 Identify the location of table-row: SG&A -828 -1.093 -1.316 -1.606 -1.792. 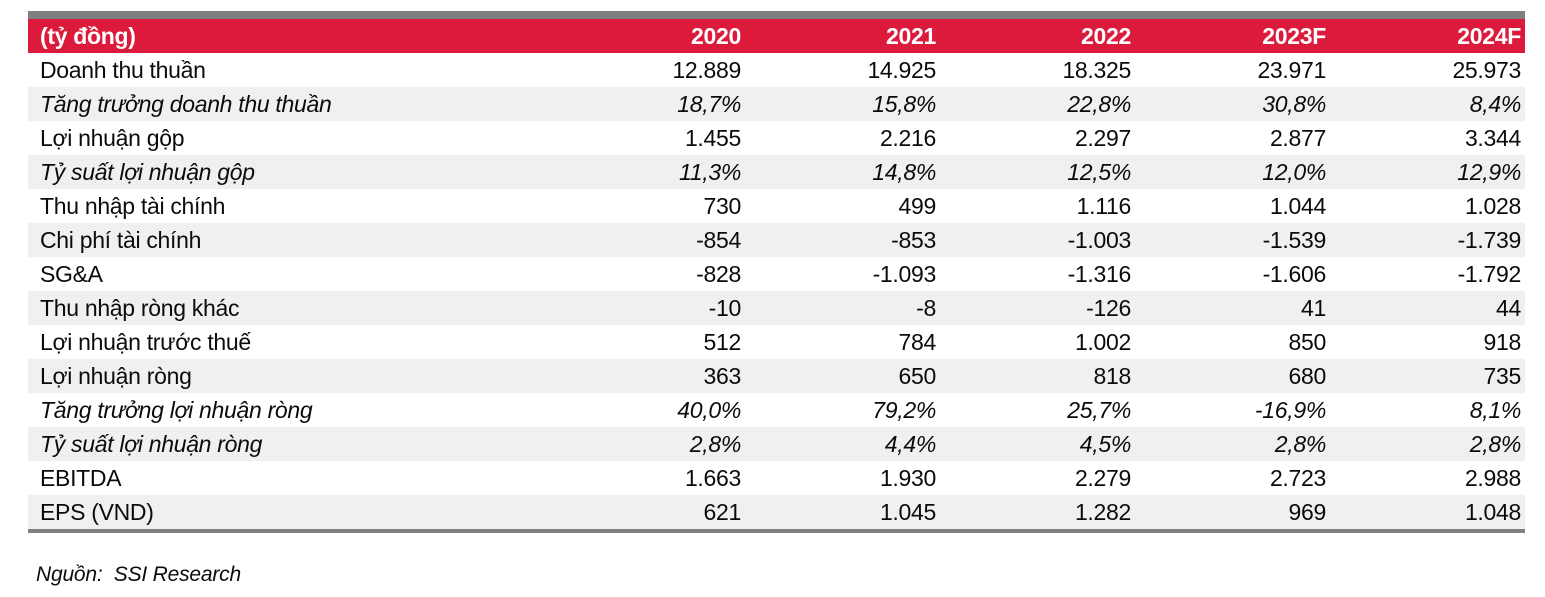
(776, 274).